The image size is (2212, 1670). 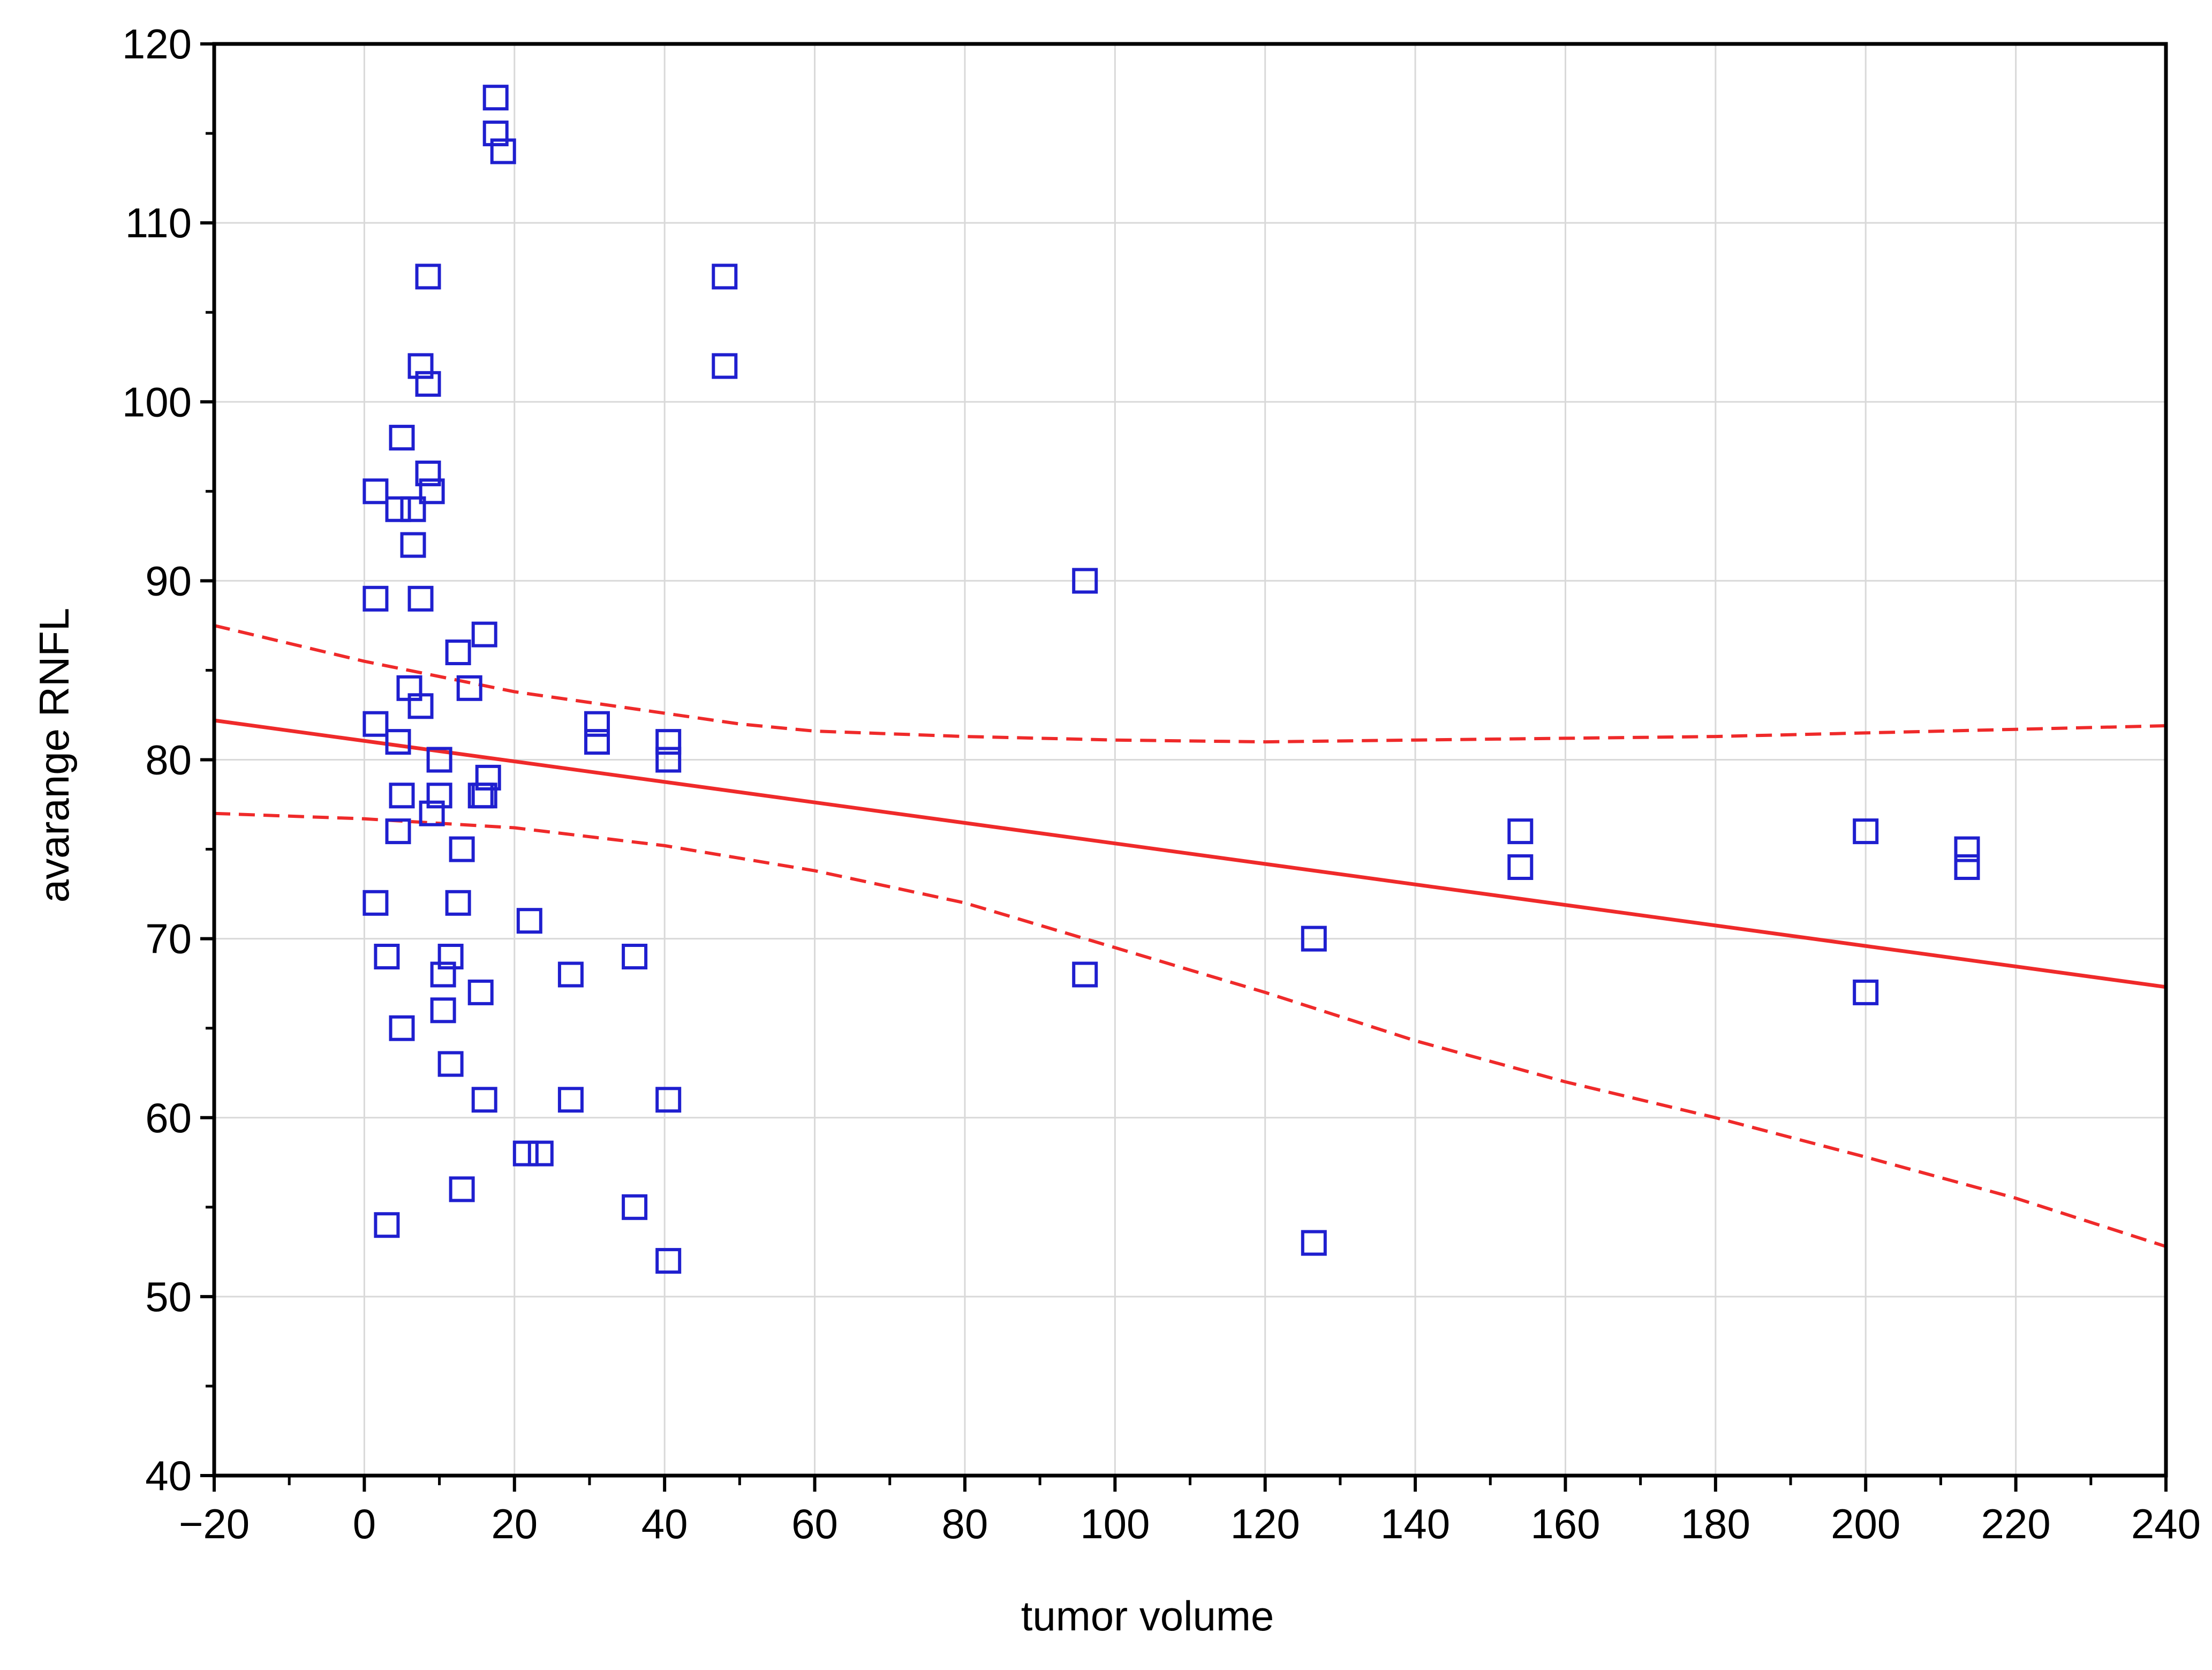 I want to click on x-tick-label: 140, so click(x=1415, y=1523).